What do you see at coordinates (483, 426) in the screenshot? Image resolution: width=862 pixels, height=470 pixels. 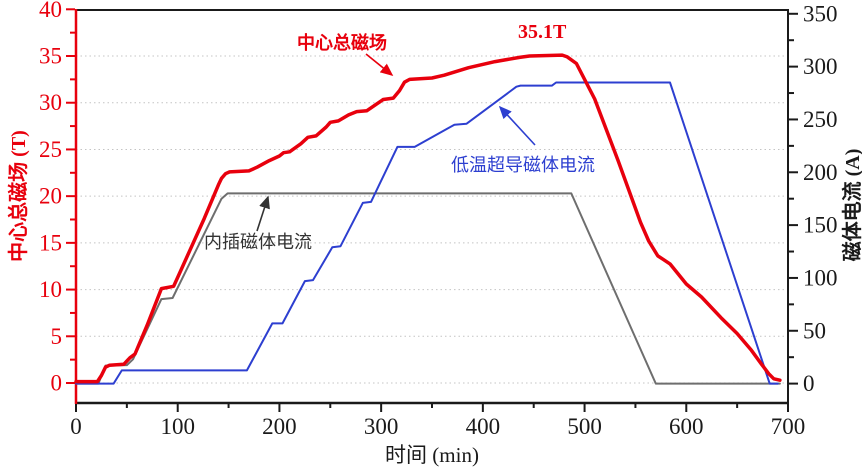 I see `x-tick-label: 400` at bounding box center [483, 426].